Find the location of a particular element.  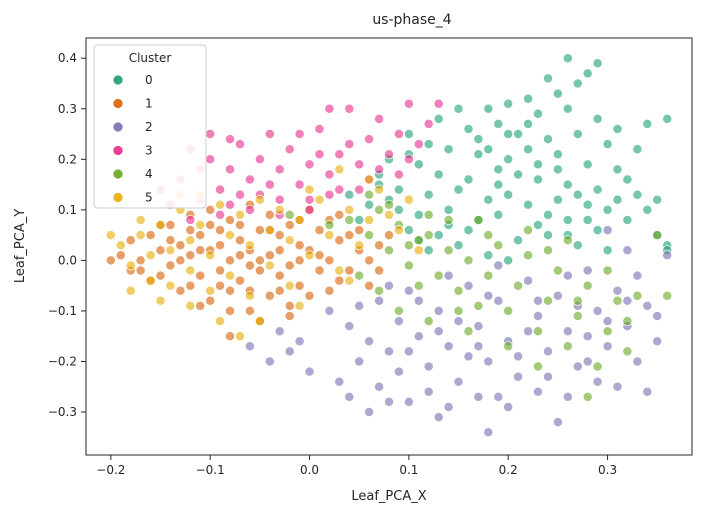

y-tick-label: −0.2 is located at coordinates (62, 361).